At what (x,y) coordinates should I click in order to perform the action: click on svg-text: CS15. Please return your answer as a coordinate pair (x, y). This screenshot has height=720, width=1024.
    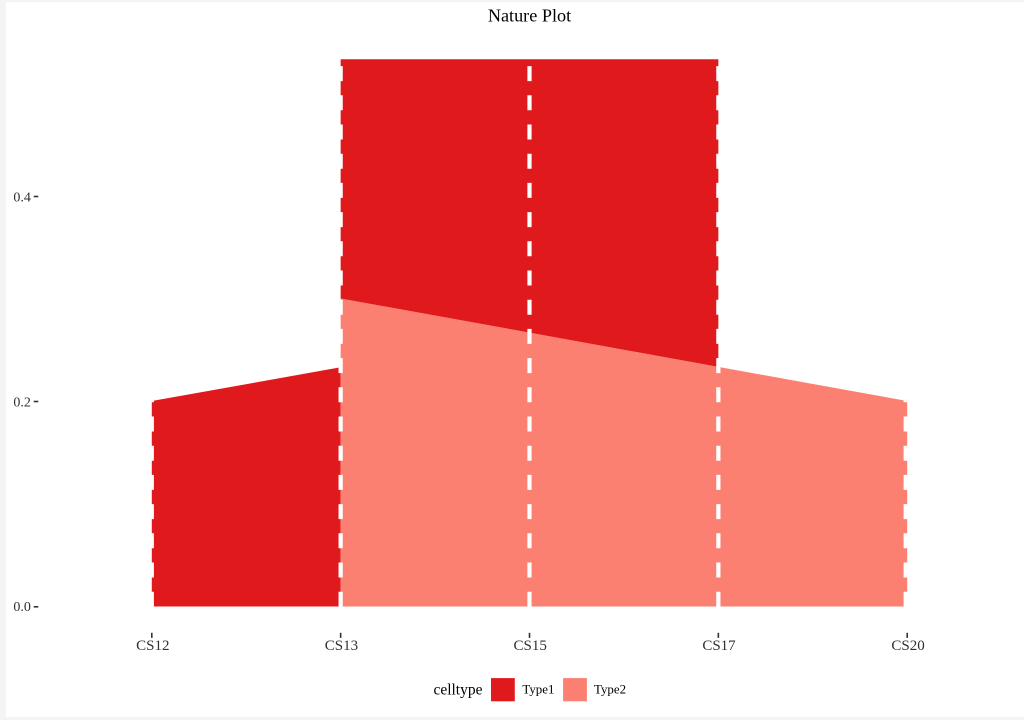
    Looking at the image, I should click on (530, 646).